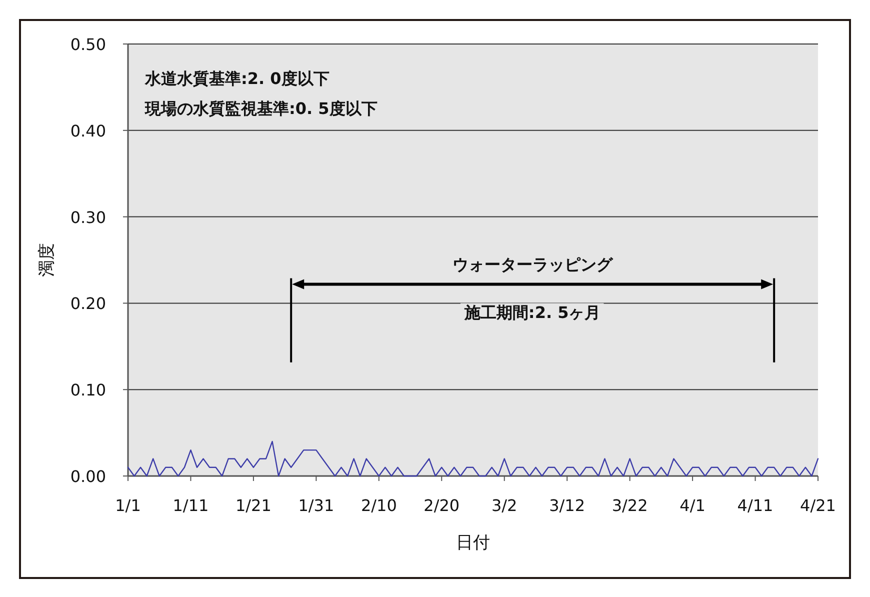 This screenshot has width=870, height=597. What do you see at coordinates (567, 505) in the screenshot?
I see `x-tick-label: 3/12` at bounding box center [567, 505].